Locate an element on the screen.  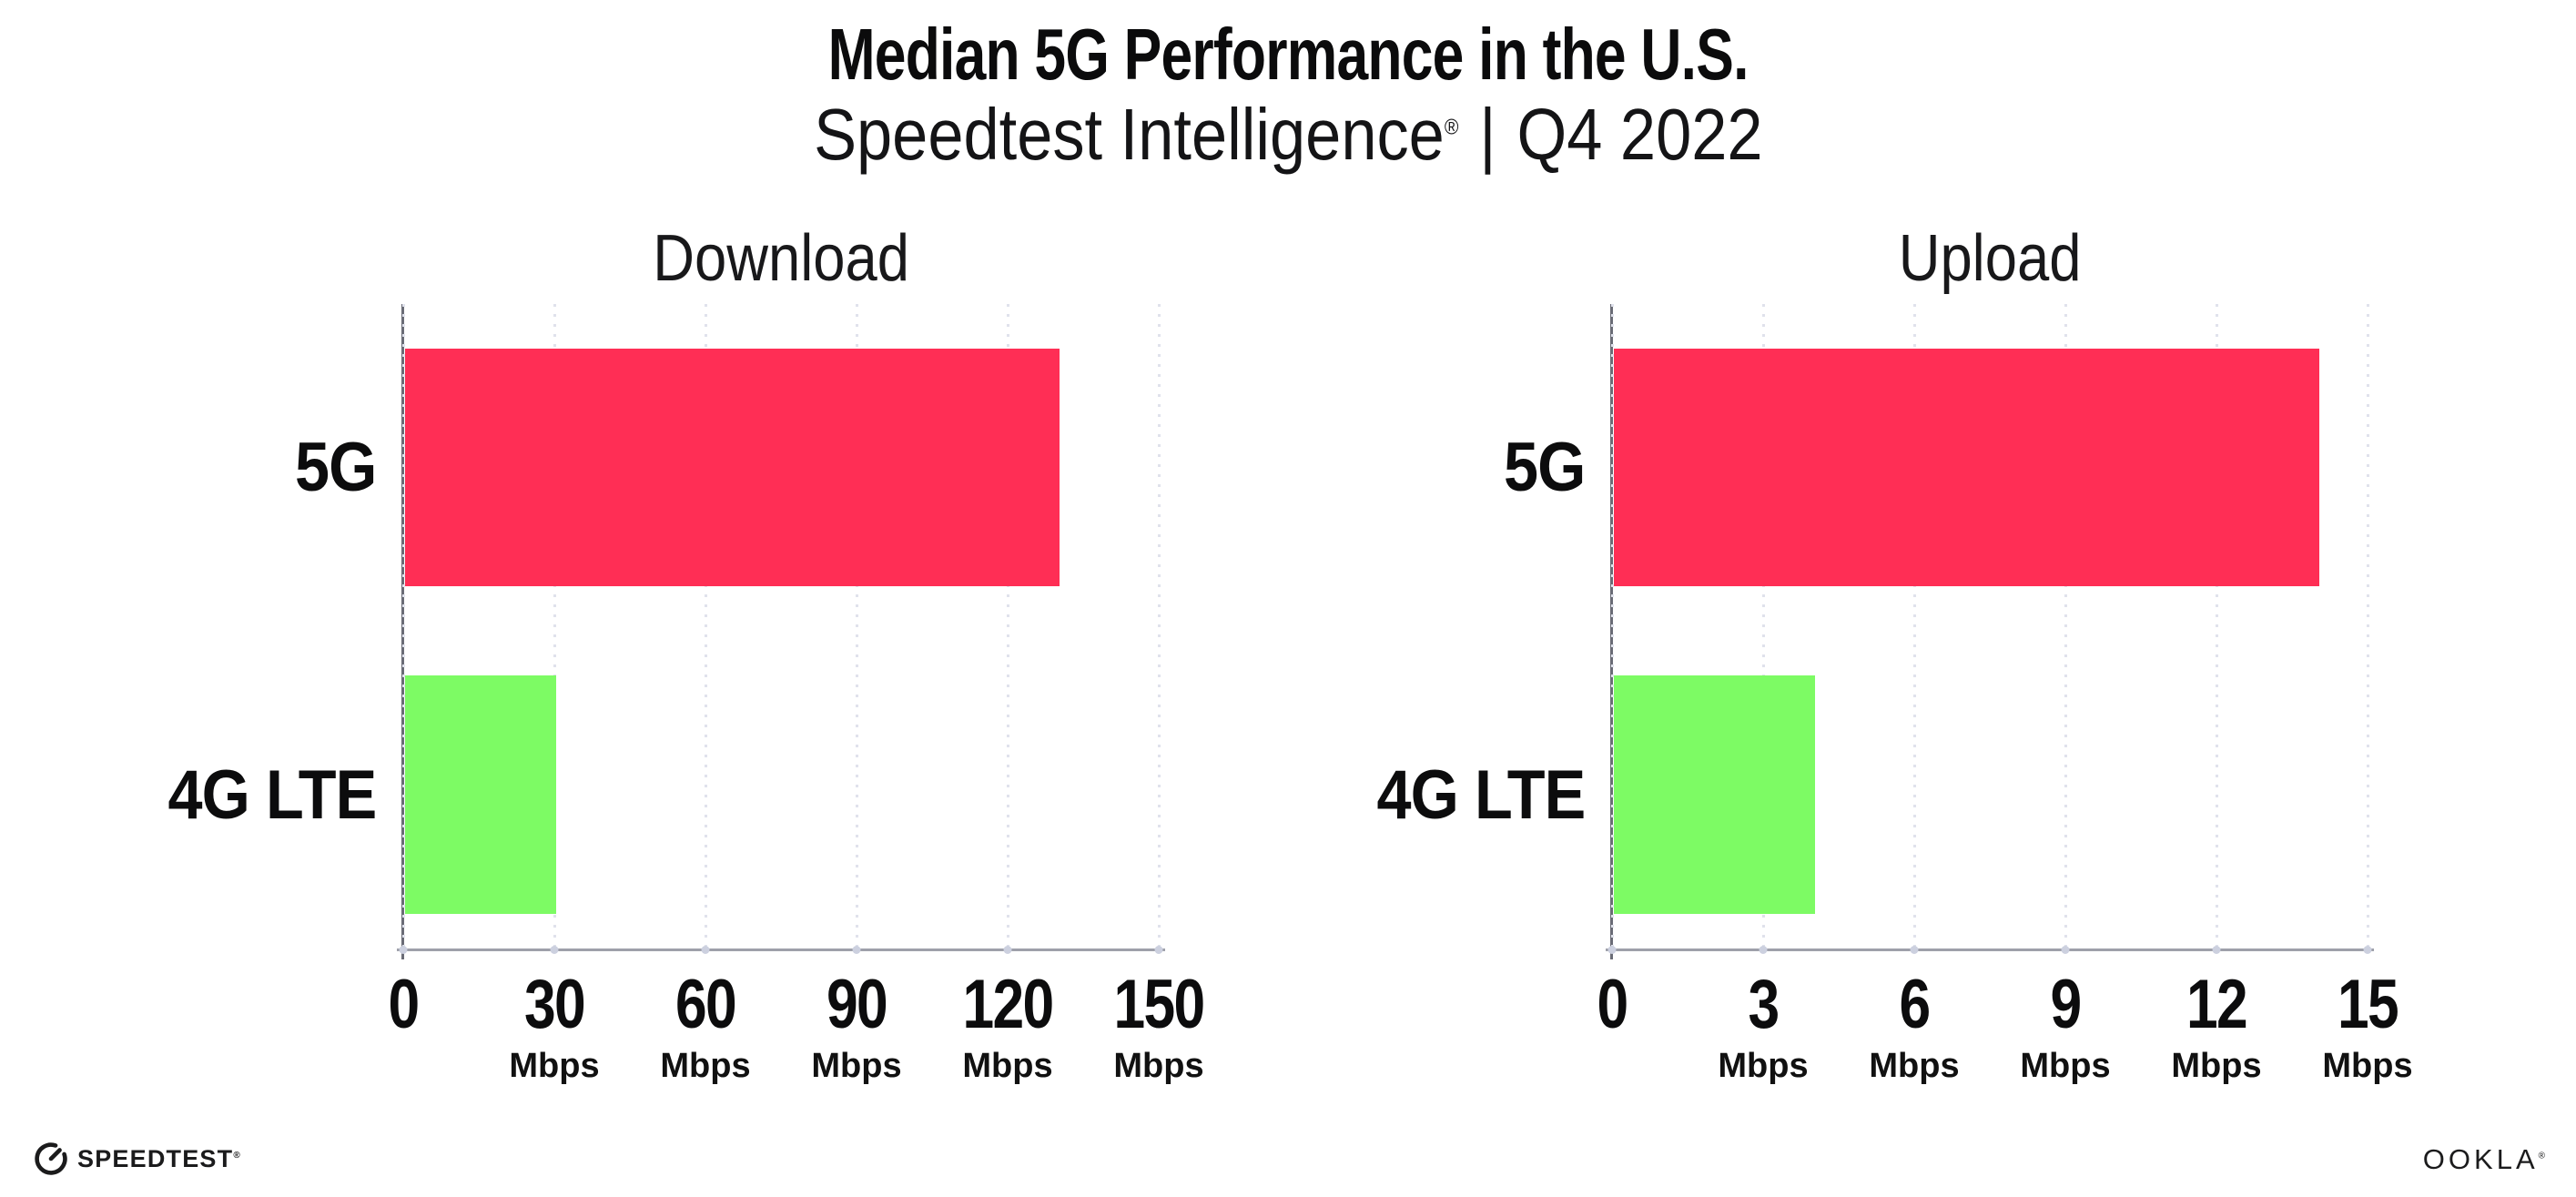
x-tick-label: 150 is located at coordinates (1159, 1005).